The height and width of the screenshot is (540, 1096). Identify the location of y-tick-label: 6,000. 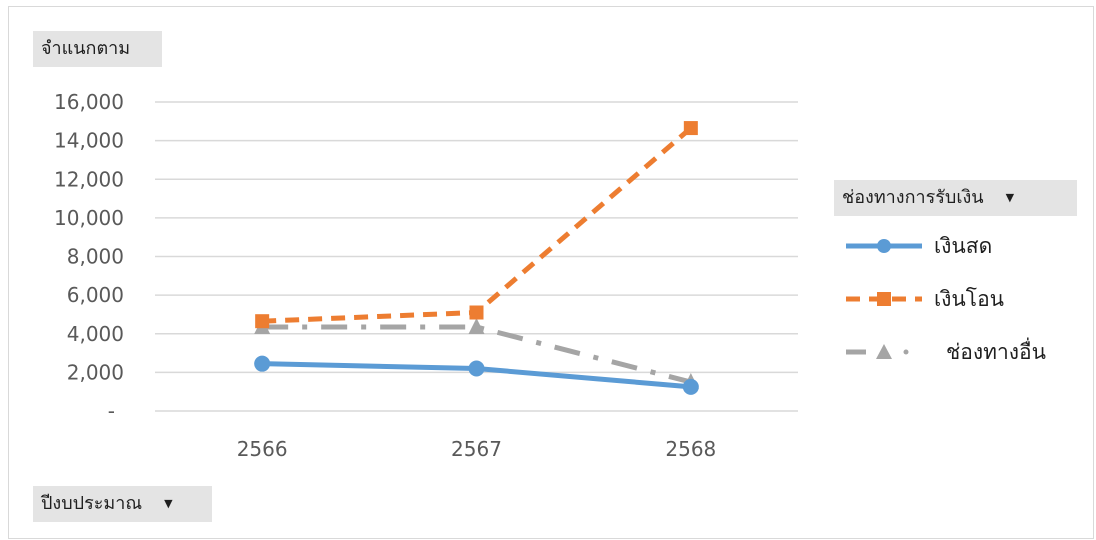
(95, 295).